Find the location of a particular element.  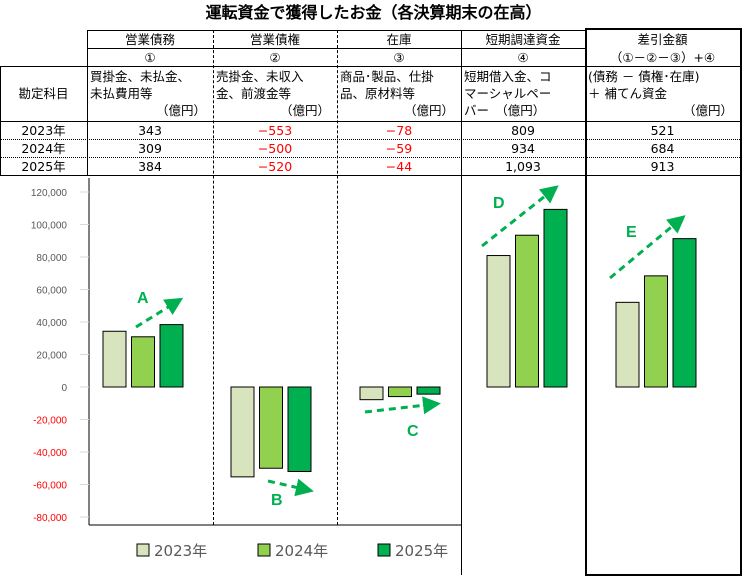

legend-label: 2023年 is located at coordinates (180, 551).